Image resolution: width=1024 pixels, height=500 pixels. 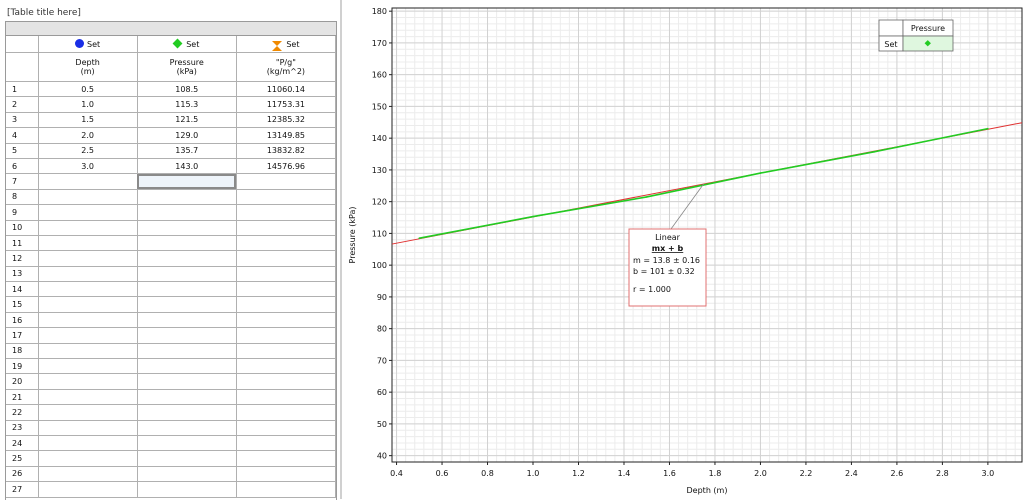 What do you see at coordinates (22, 197) in the screenshot?
I see `row-number: 8` at bounding box center [22, 197].